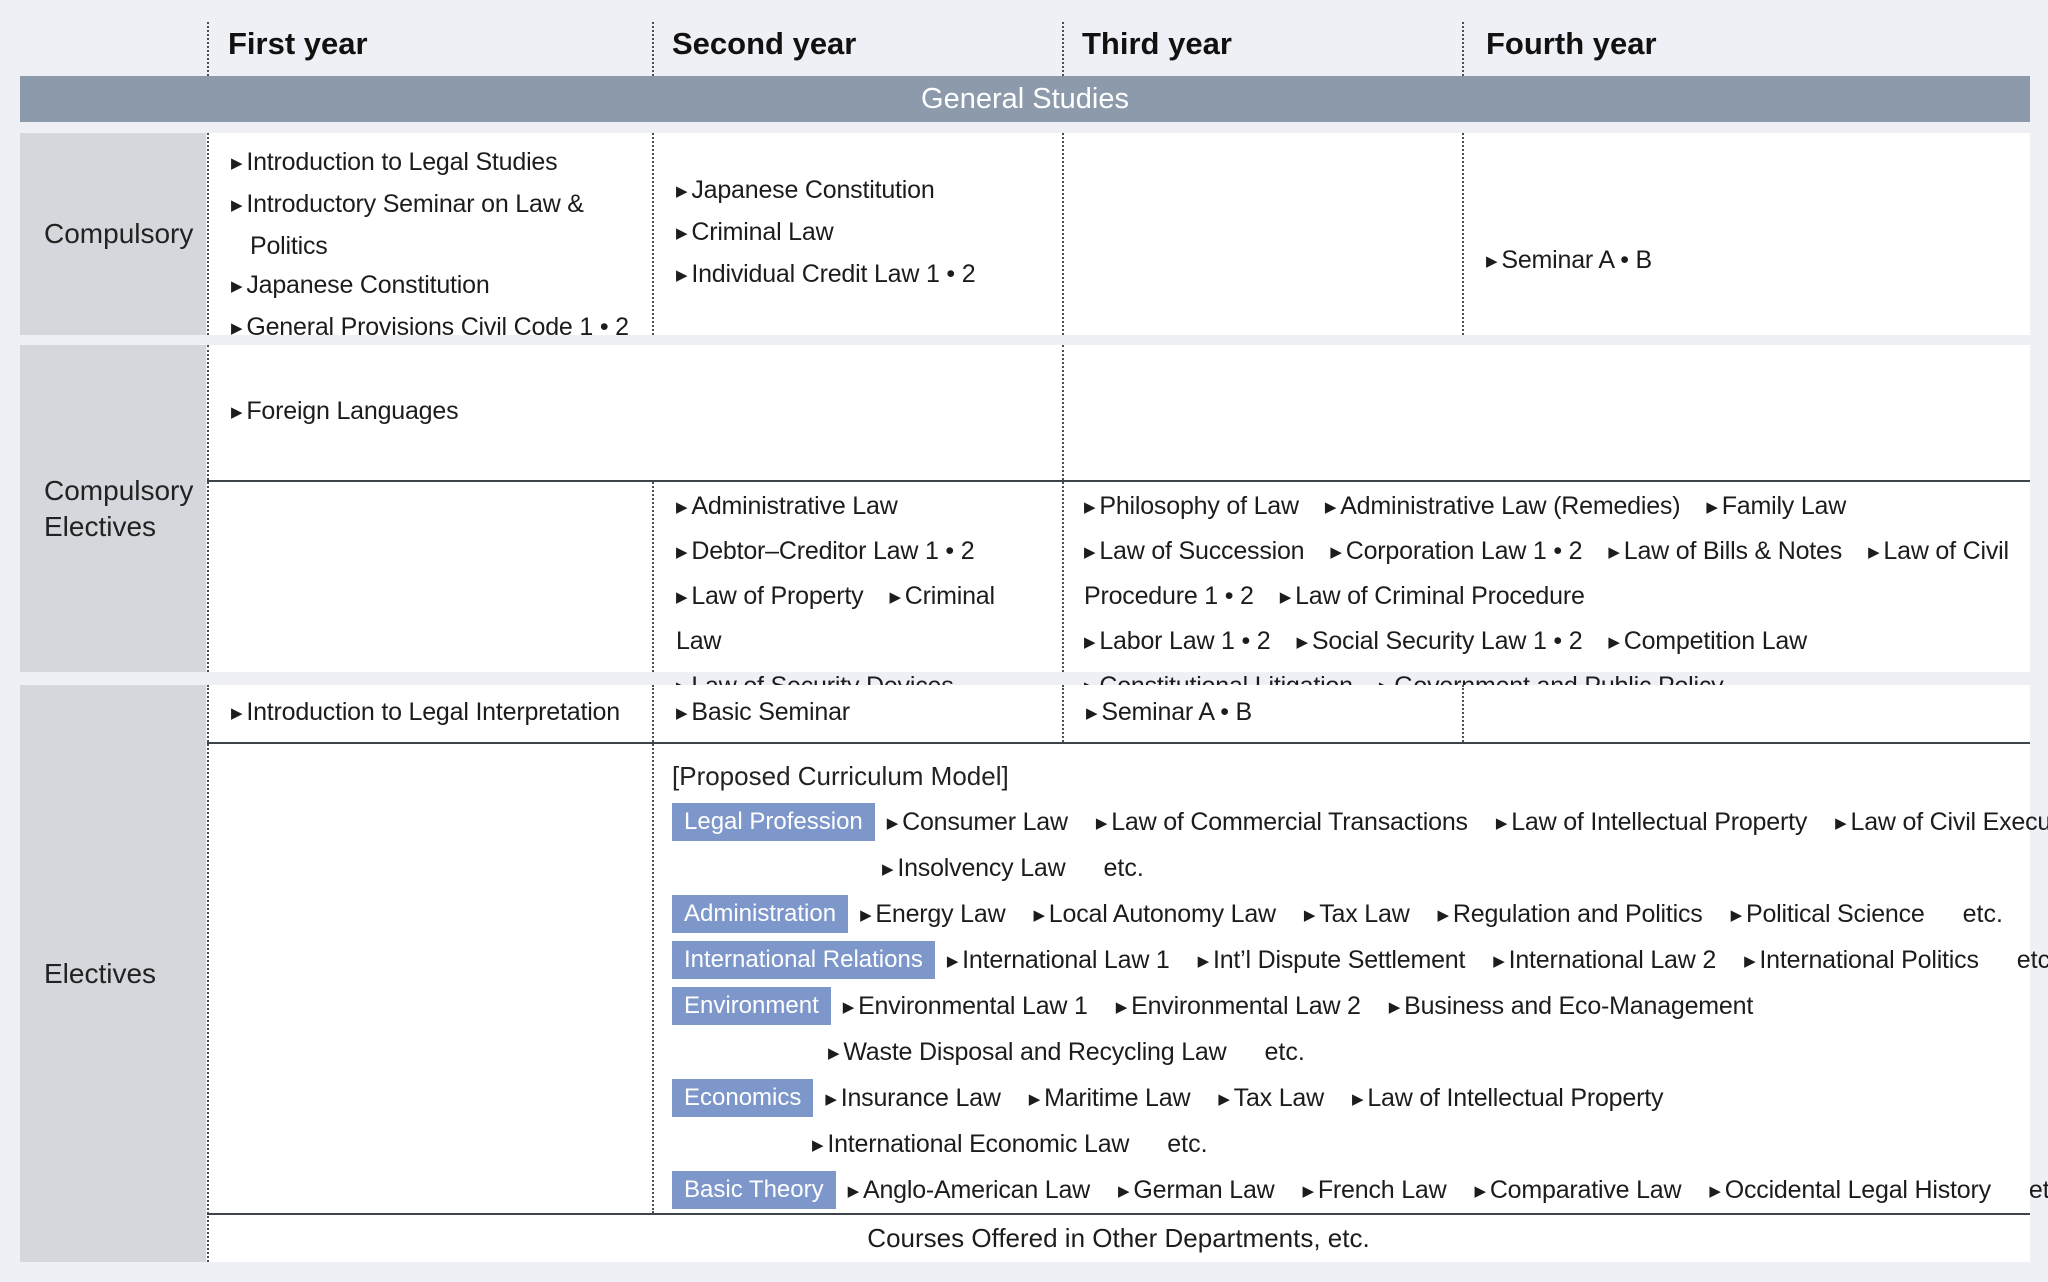 The height and width of the screenshot is (1282, 2048). What do you see at coordinates (984, 1144) in the screenshot?
I see `course-list: ▶ International Economic Law` at bounding box center [984, 1144].